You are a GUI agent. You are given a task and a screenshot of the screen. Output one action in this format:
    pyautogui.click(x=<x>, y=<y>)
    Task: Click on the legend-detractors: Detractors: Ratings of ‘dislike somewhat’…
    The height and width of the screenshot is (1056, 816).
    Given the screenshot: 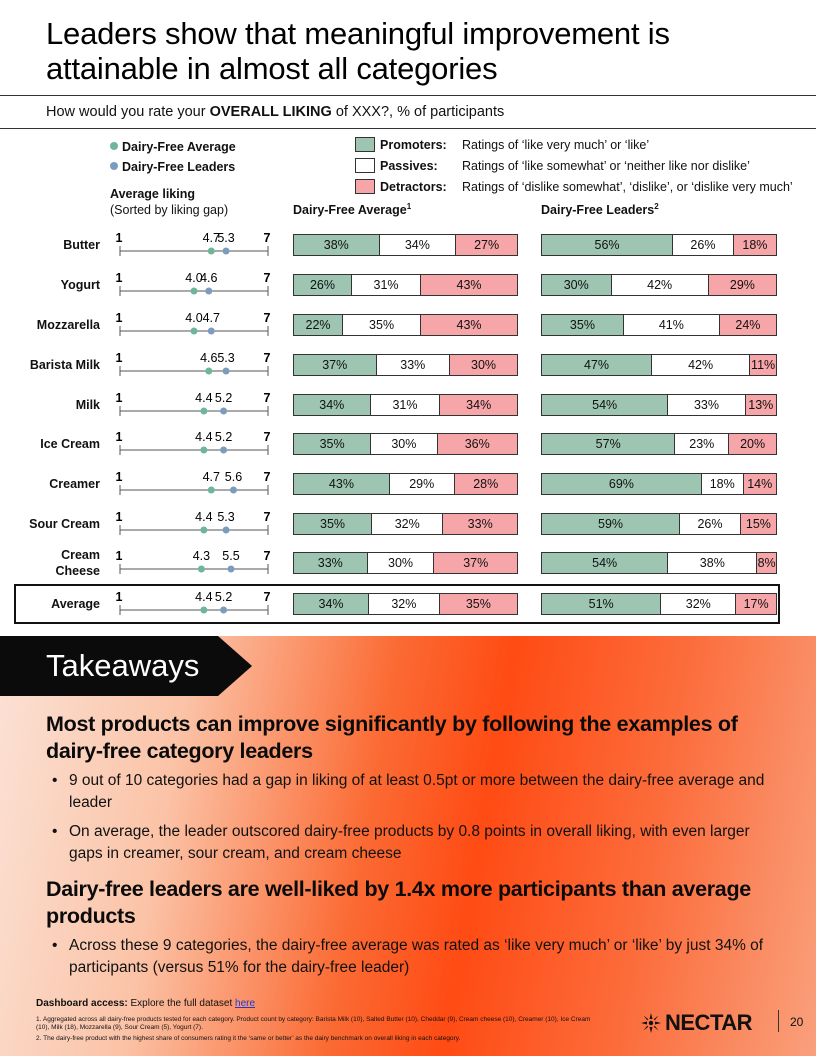 What is the action you would take?
    pyautogui.click(x=574, y=186)
    